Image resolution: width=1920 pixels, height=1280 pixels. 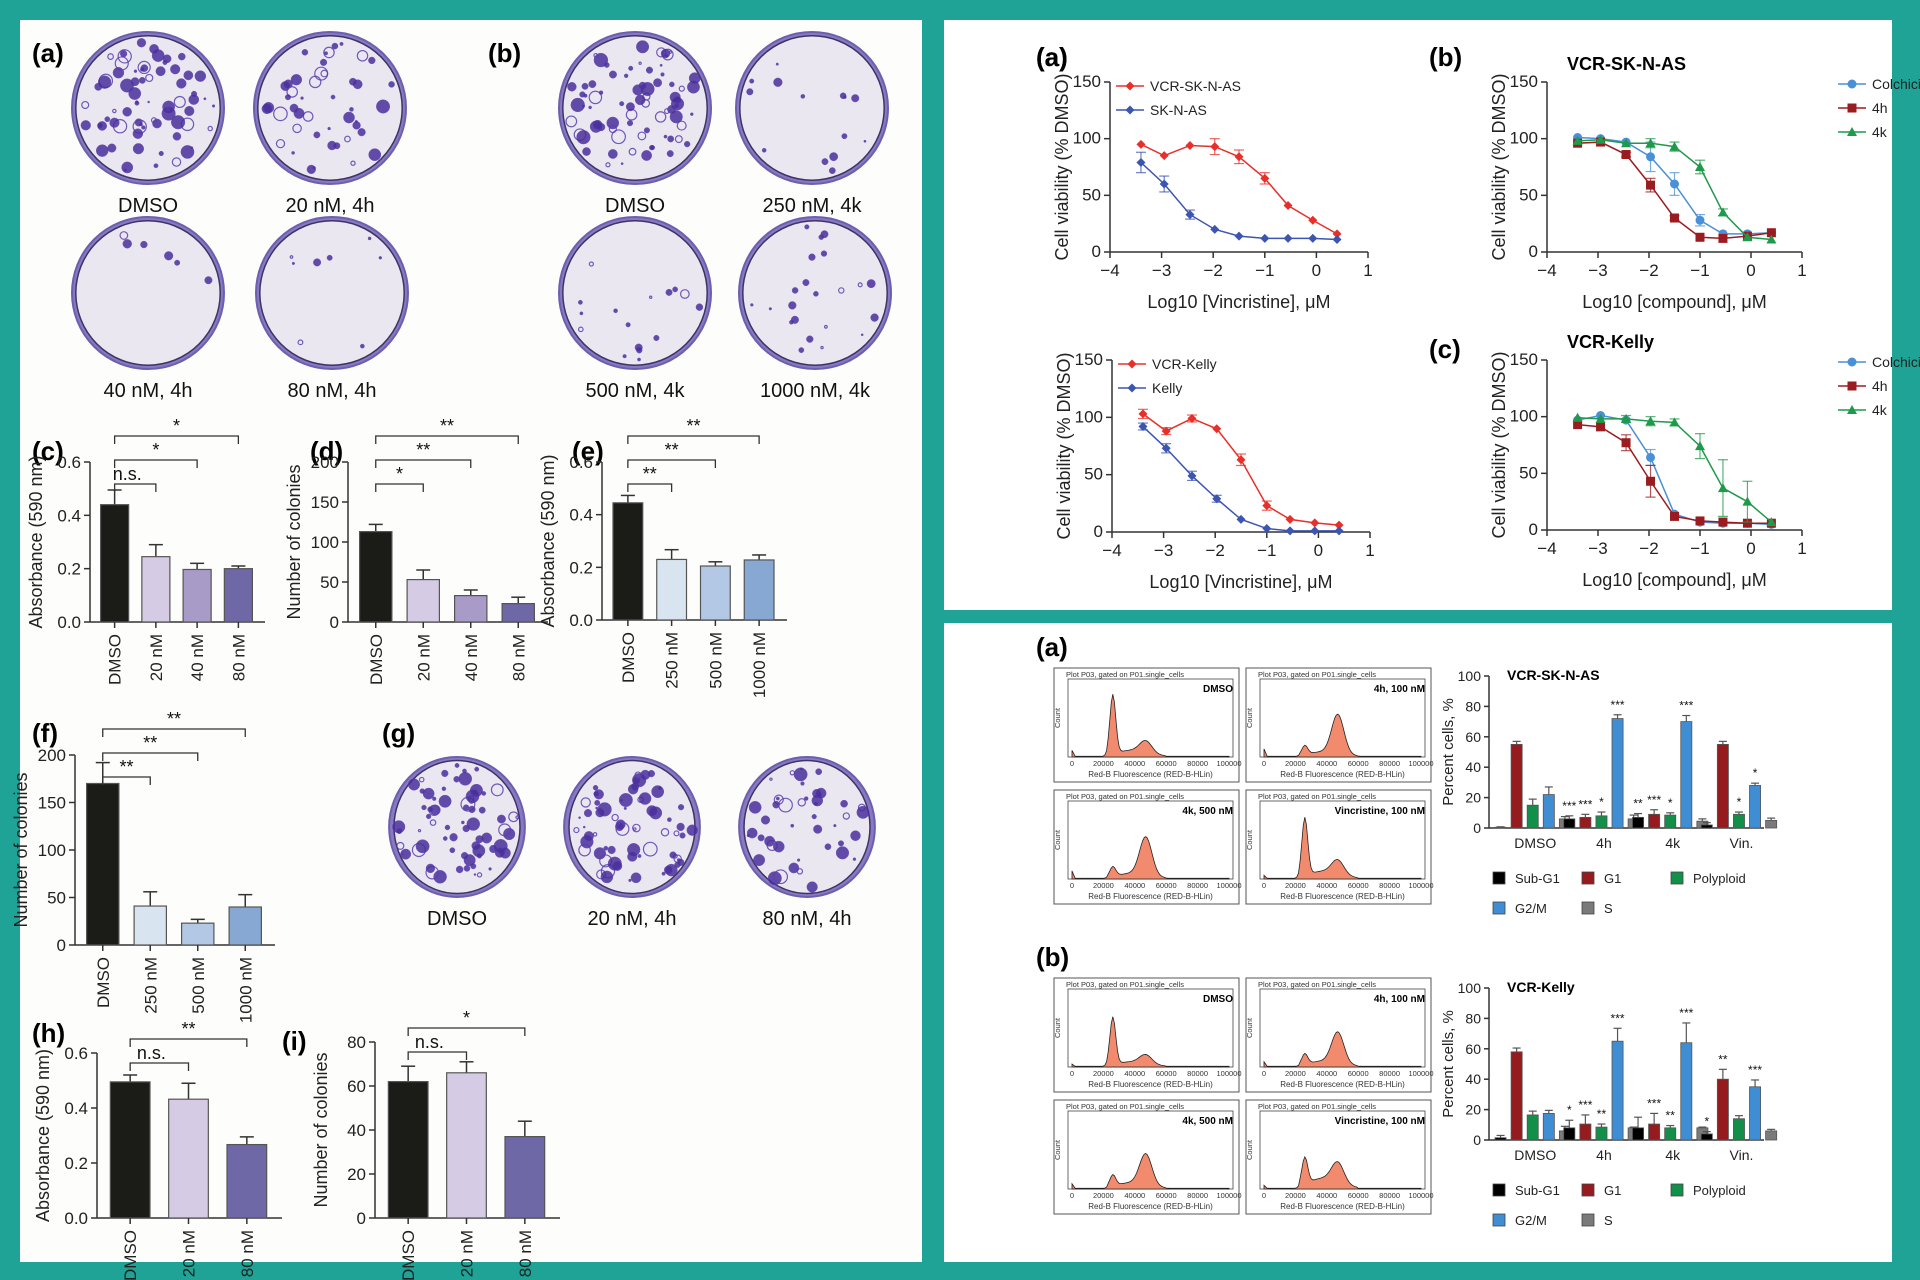 What do you see at coordinates (76, 1108) in the screenshot?
I see `y-tick-label: 0.4` at bounding box center [76, 1108].